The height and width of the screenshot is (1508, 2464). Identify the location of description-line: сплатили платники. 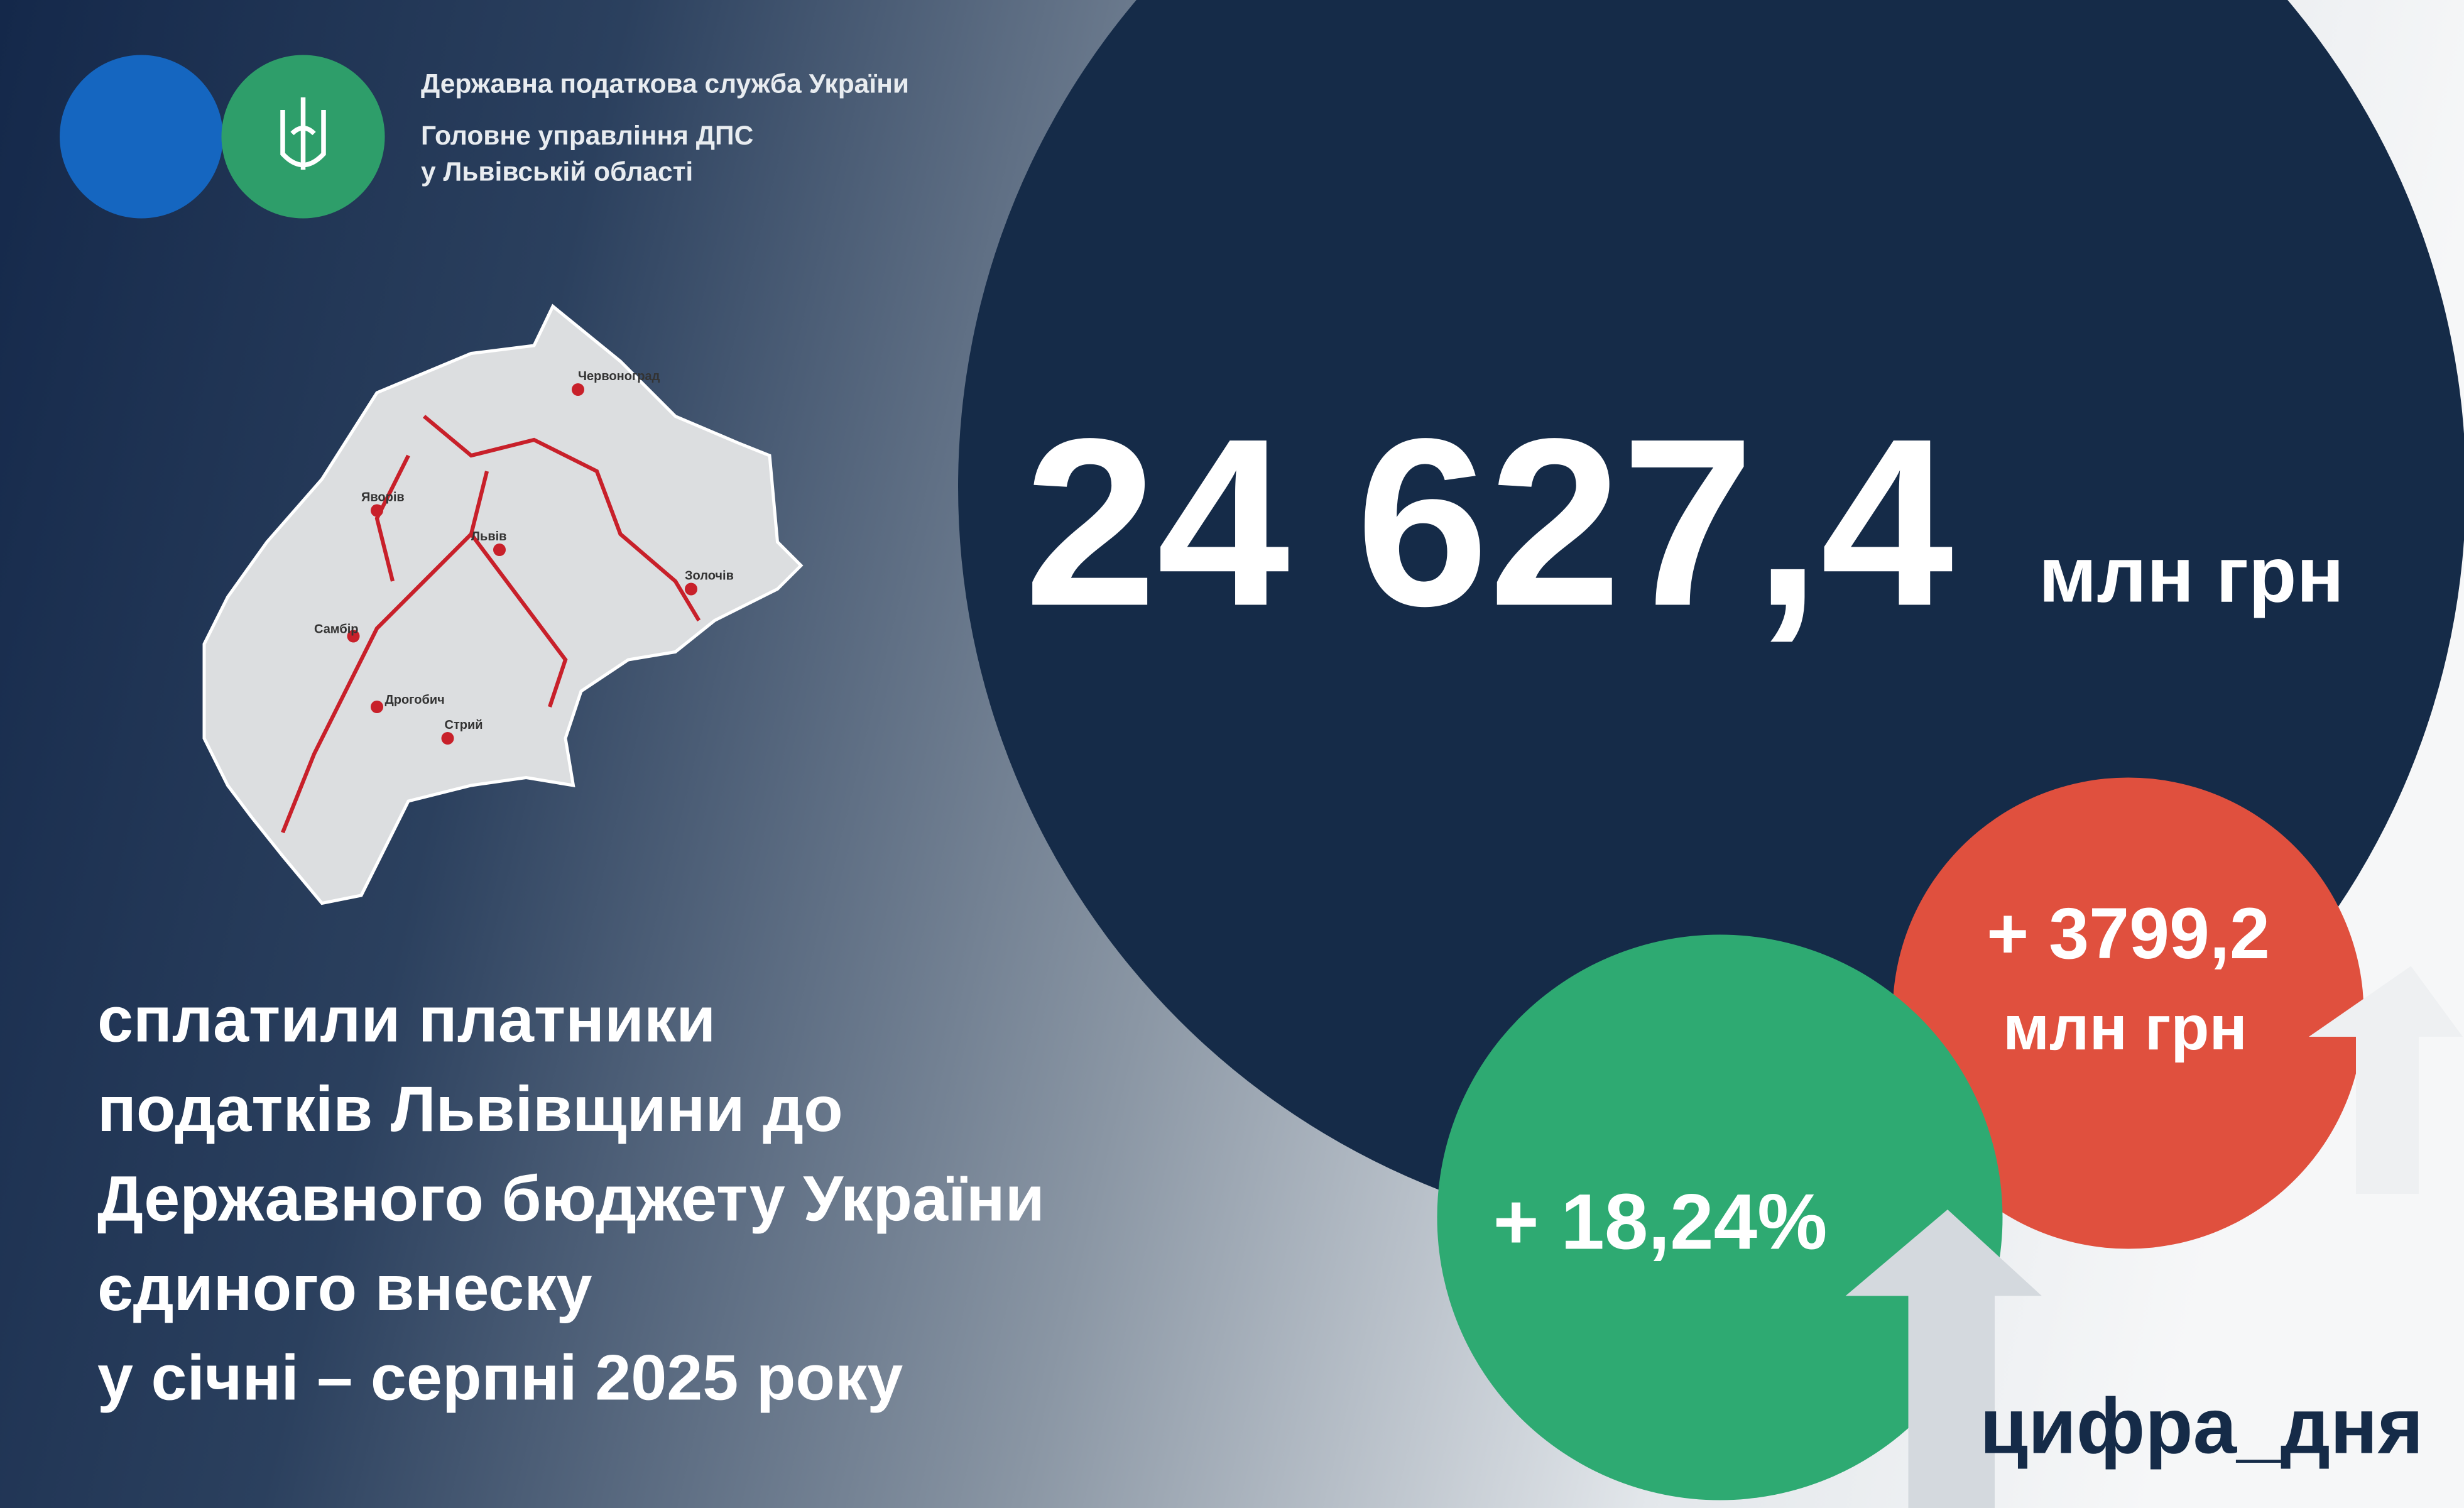
(407, 1019).